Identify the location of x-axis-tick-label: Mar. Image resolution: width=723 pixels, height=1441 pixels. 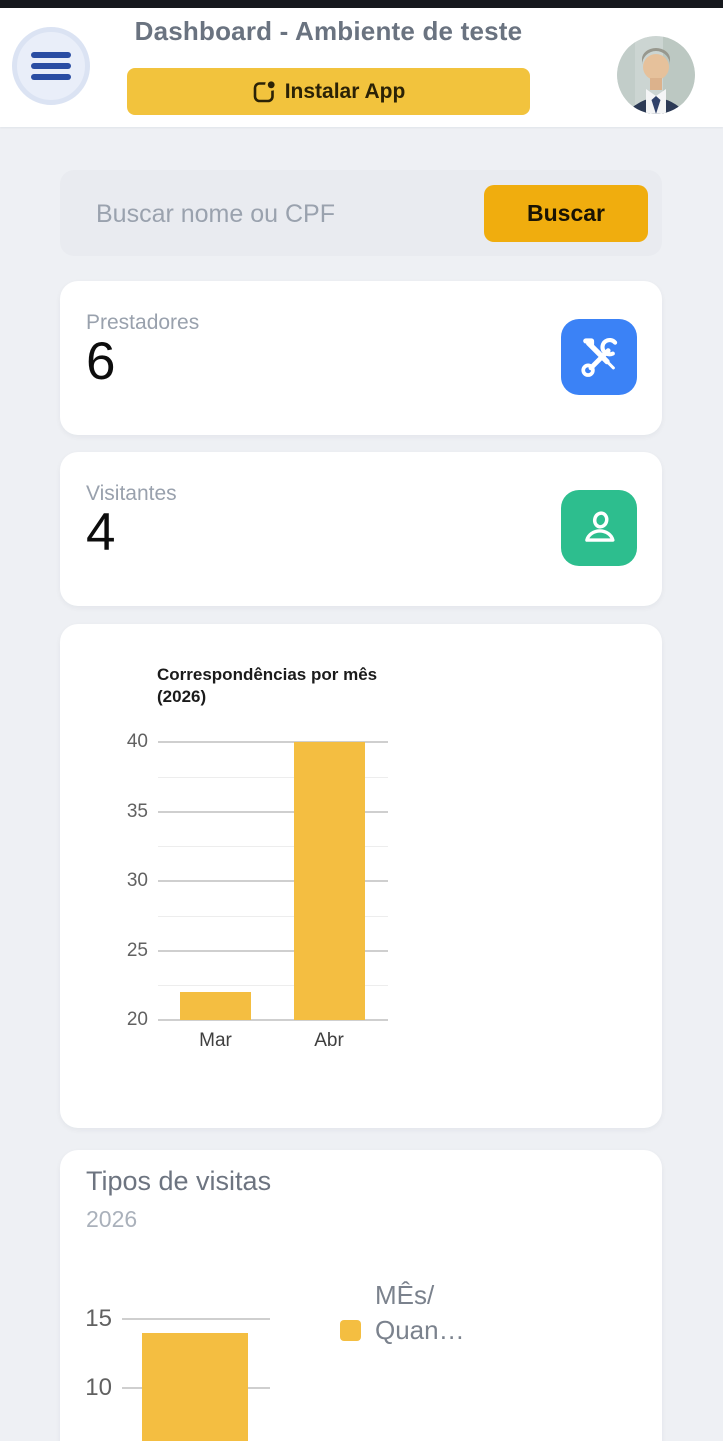
(215, 1040).